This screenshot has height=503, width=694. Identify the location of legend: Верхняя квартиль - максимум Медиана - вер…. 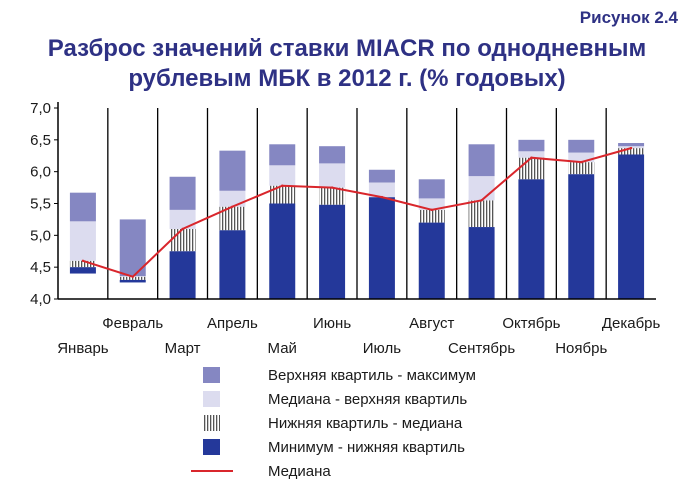
(333, 423).